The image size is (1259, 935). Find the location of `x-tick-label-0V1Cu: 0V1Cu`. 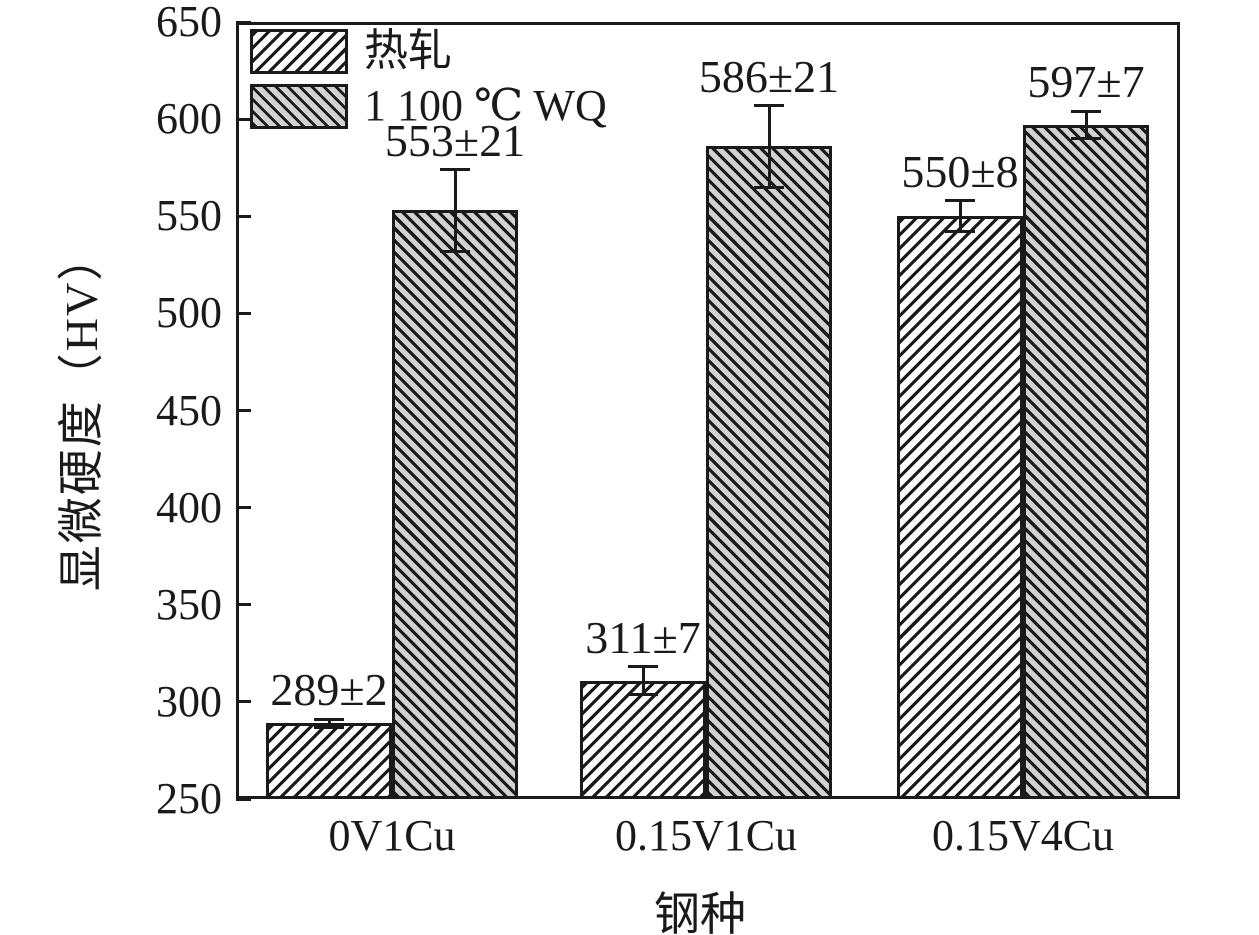

x-tick-label-0V1Cu: 0V1Cu is located at coordinates (392, 835).